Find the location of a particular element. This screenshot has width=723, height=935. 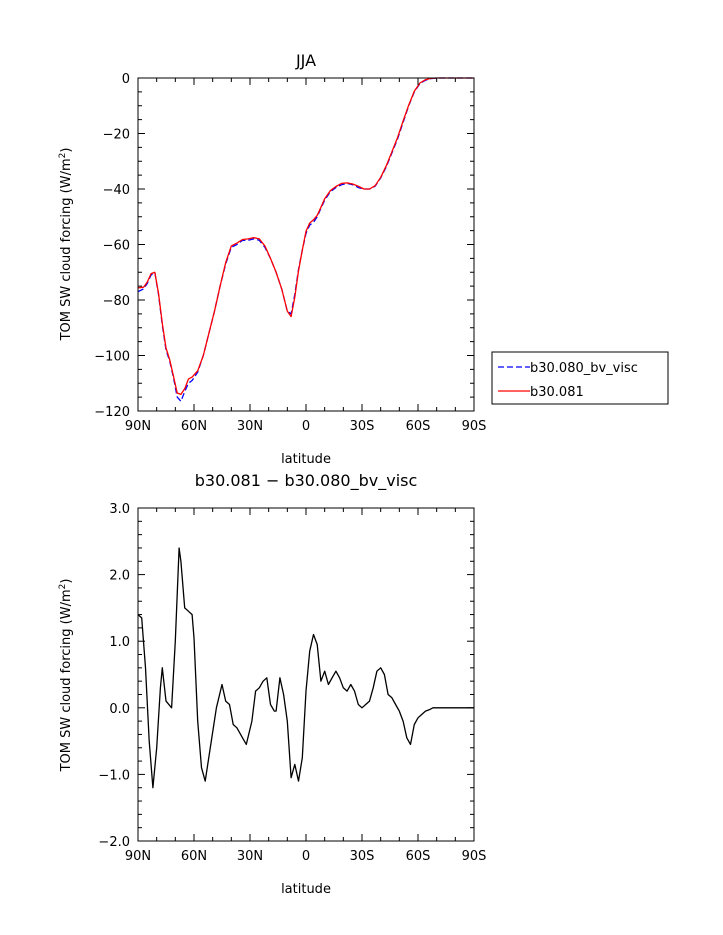

bottom-chart-ylabel: TOM SW cloud forcing (W/m2) is located at coordinates (66, 676).